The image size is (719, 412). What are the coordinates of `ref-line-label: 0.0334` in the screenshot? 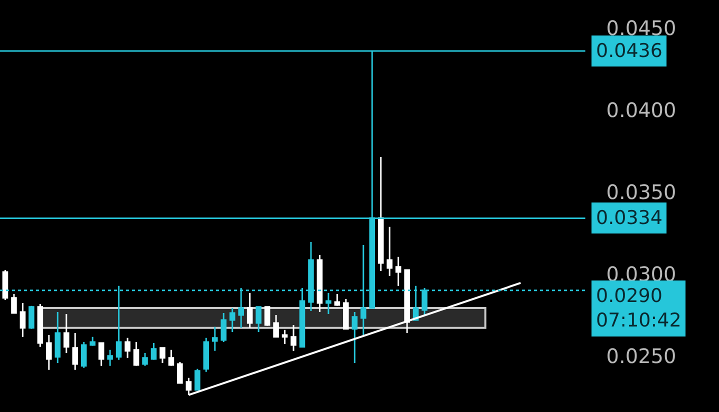 It's located at (629, 218).